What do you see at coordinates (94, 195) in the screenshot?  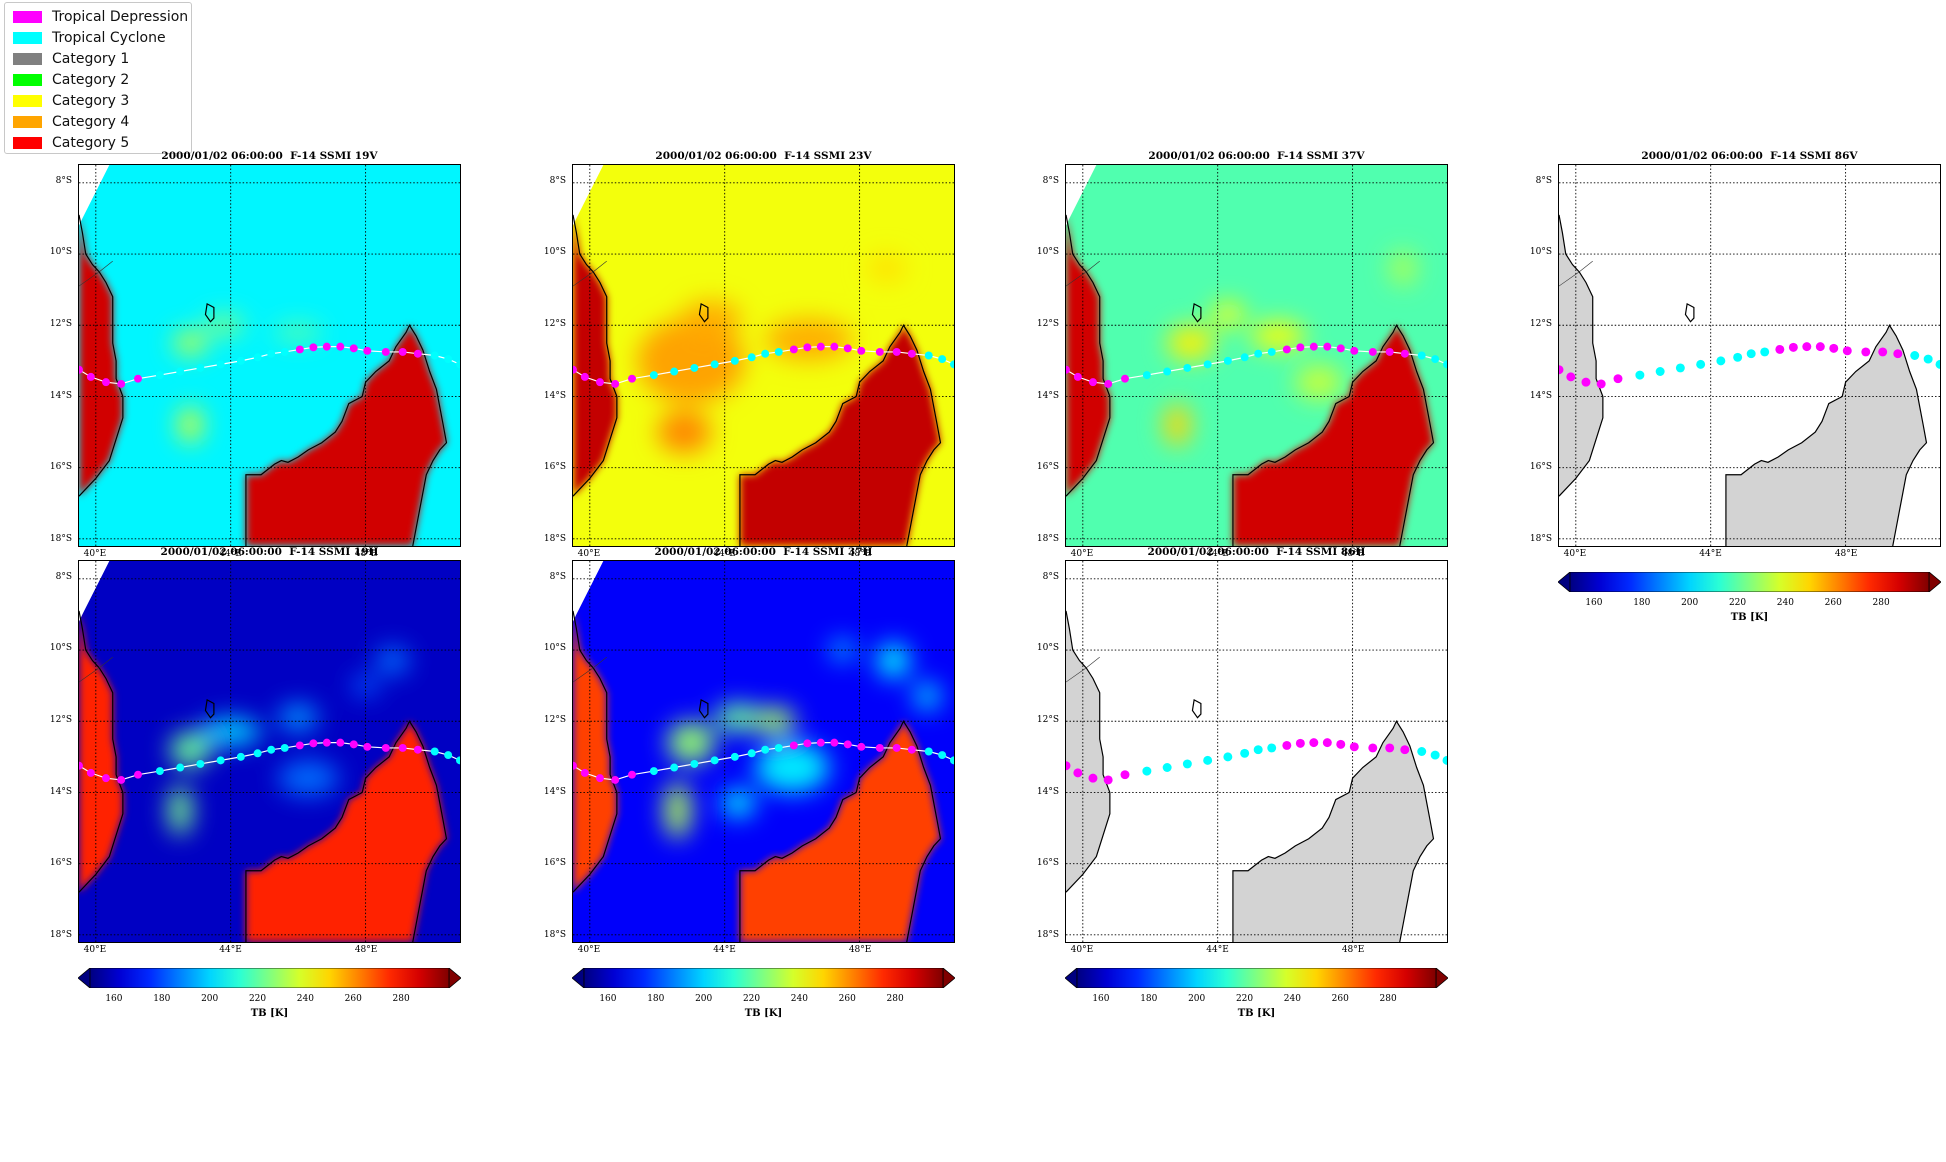 I see `swath-gap` at bounding box center [94, 195].